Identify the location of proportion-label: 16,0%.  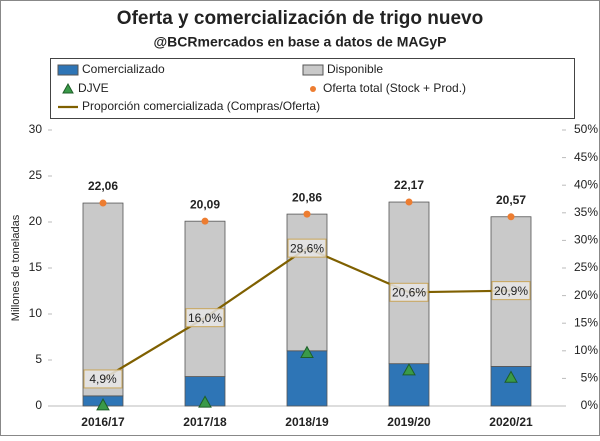
(205, 318).